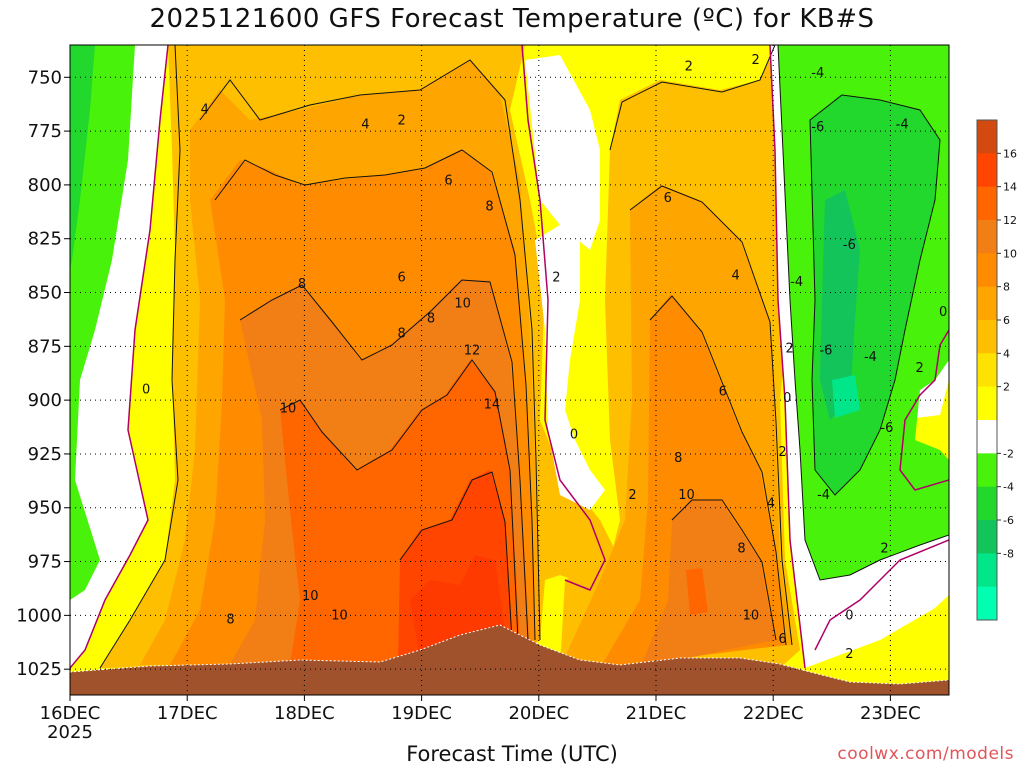 This screenshot has width=1024, height=768. What do you see at coordinates (512, 754) in the screenshot?
I see `x-axis-title: Forecast Time (UTC)` at bounding box center [512, 754].